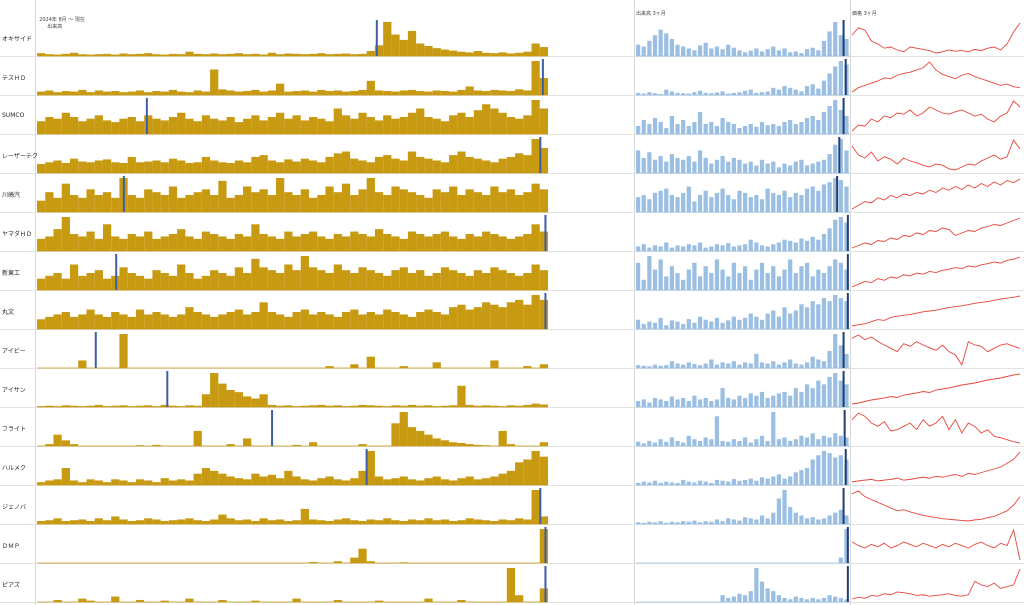 The height and width of the screenshot is (605, 1024). Describe the element at coordinates (743, 467) in the screenshot. I see `volume-3m-chart` at that location.